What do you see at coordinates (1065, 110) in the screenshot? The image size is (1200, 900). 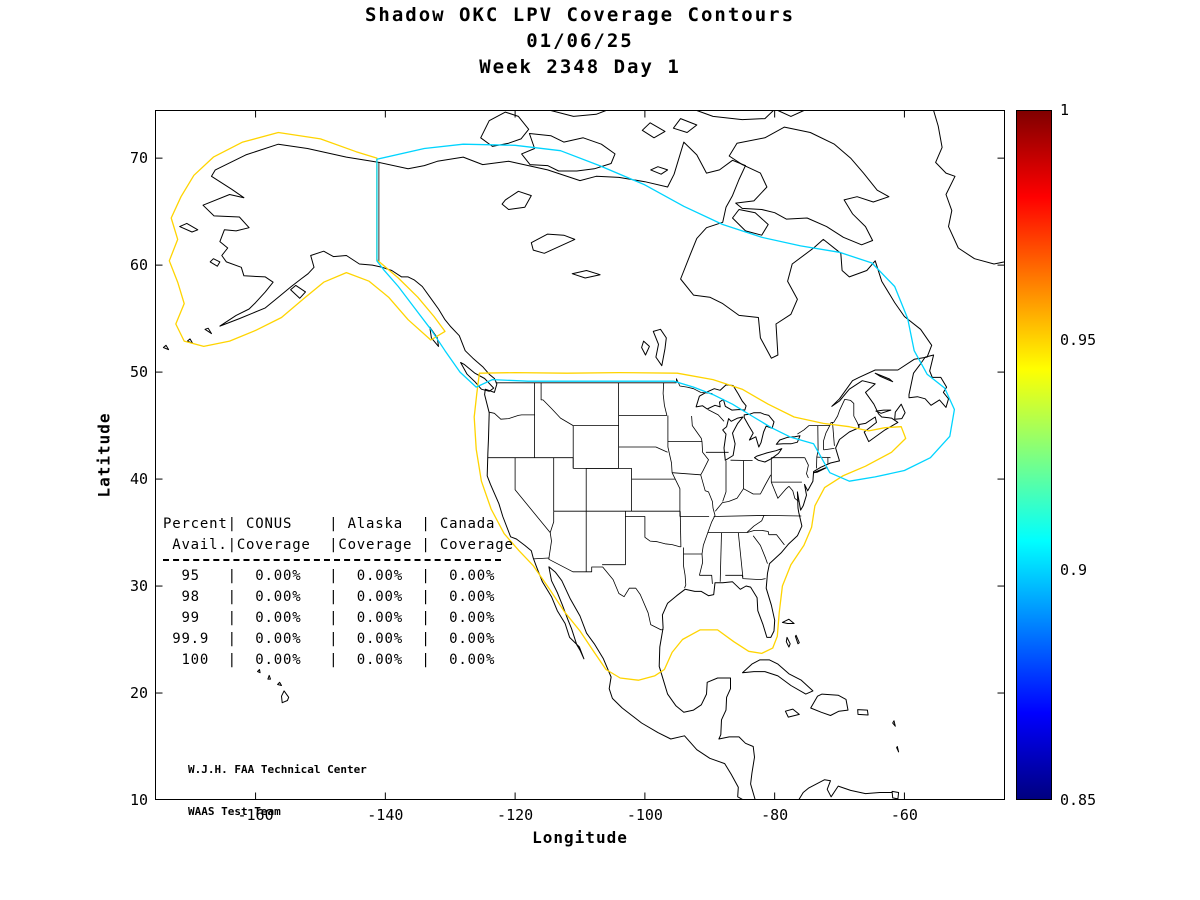 I see `colorbar-tick-label: 1` at bounding box center [1065, 110].